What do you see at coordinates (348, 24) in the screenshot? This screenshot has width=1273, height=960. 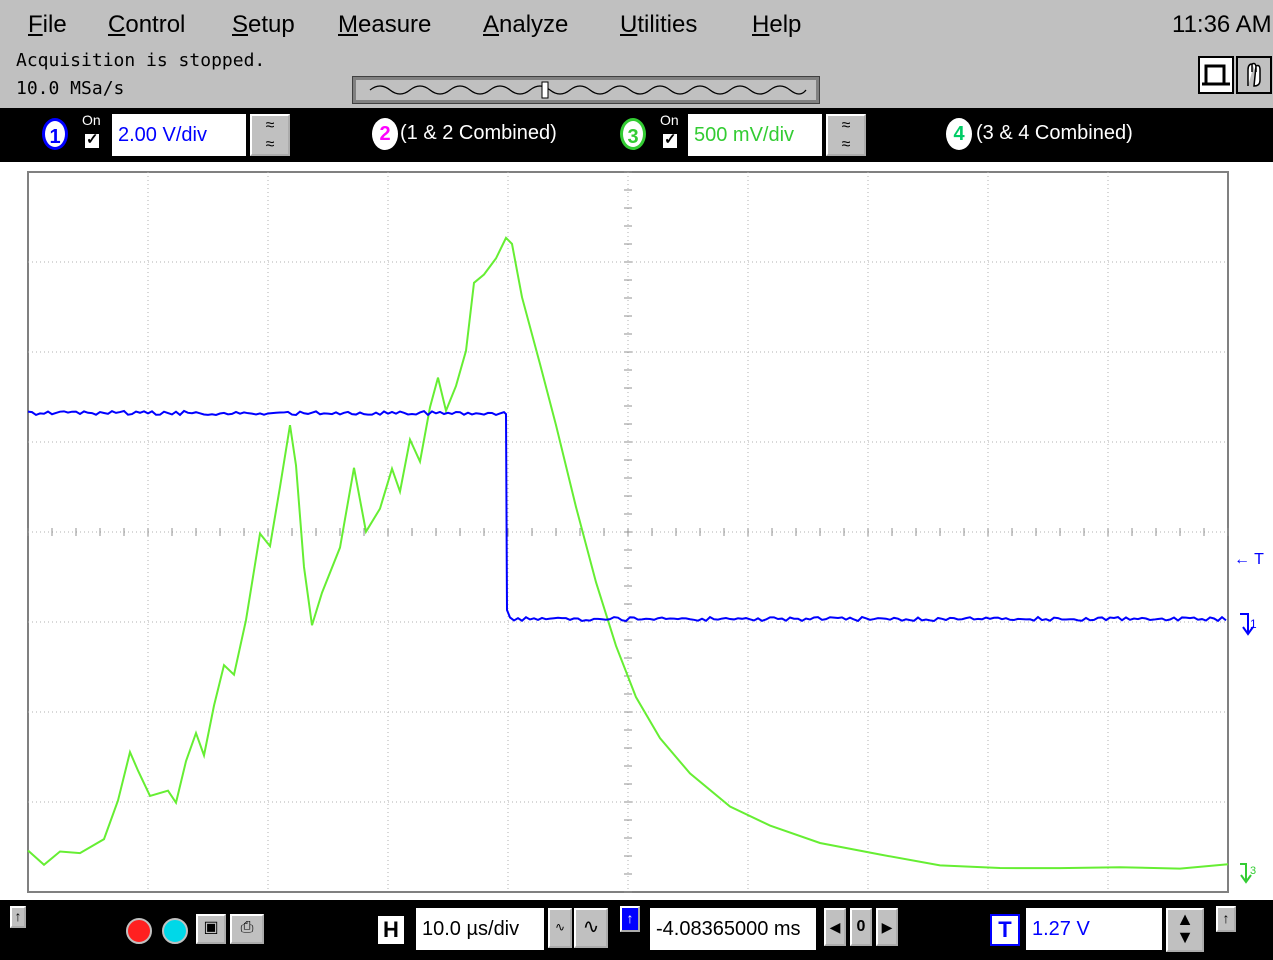 I see `menu-measure-mnemonic: M` at bounding box center [348, 24].